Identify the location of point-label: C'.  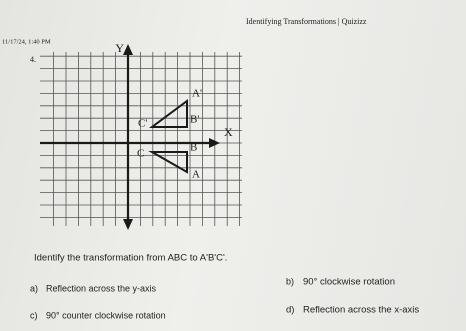
(142, 124).